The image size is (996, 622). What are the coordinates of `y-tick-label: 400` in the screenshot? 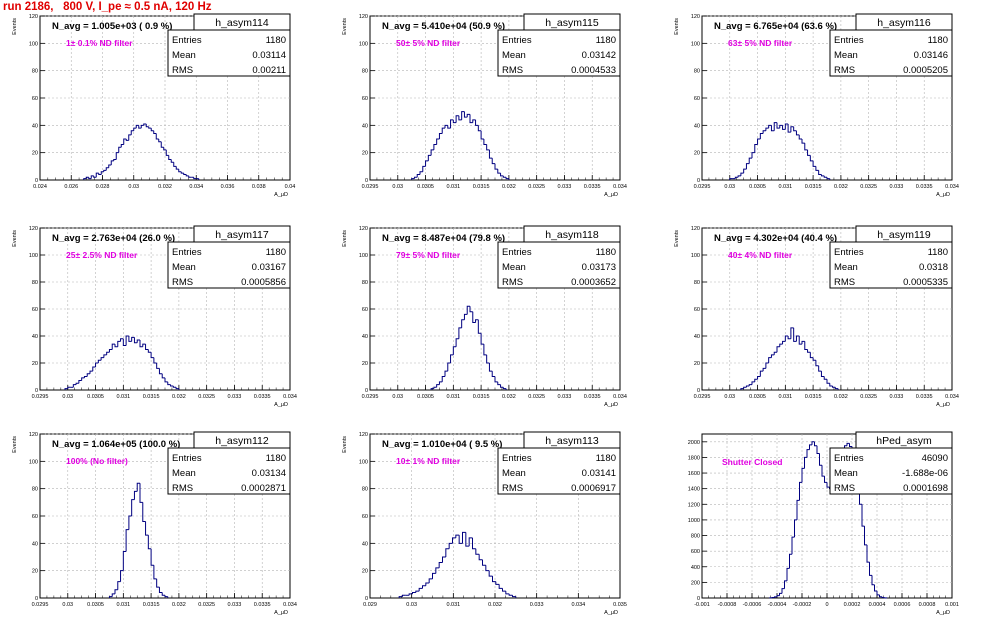 It's located at (695, 568).